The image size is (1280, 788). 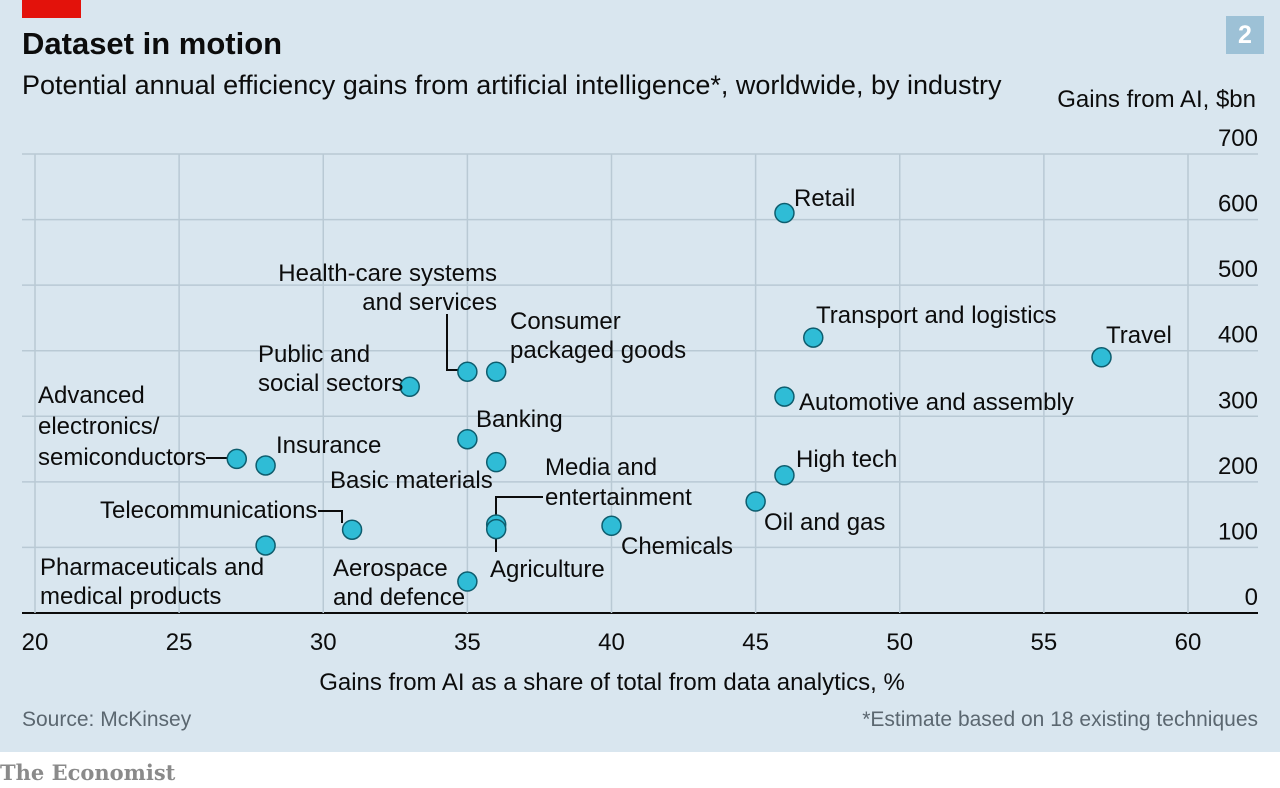 What do you see at coordinates (1238, 335) in the screenshot?
I see `y-tick-label: 400` at bounding box center [1238, 335].